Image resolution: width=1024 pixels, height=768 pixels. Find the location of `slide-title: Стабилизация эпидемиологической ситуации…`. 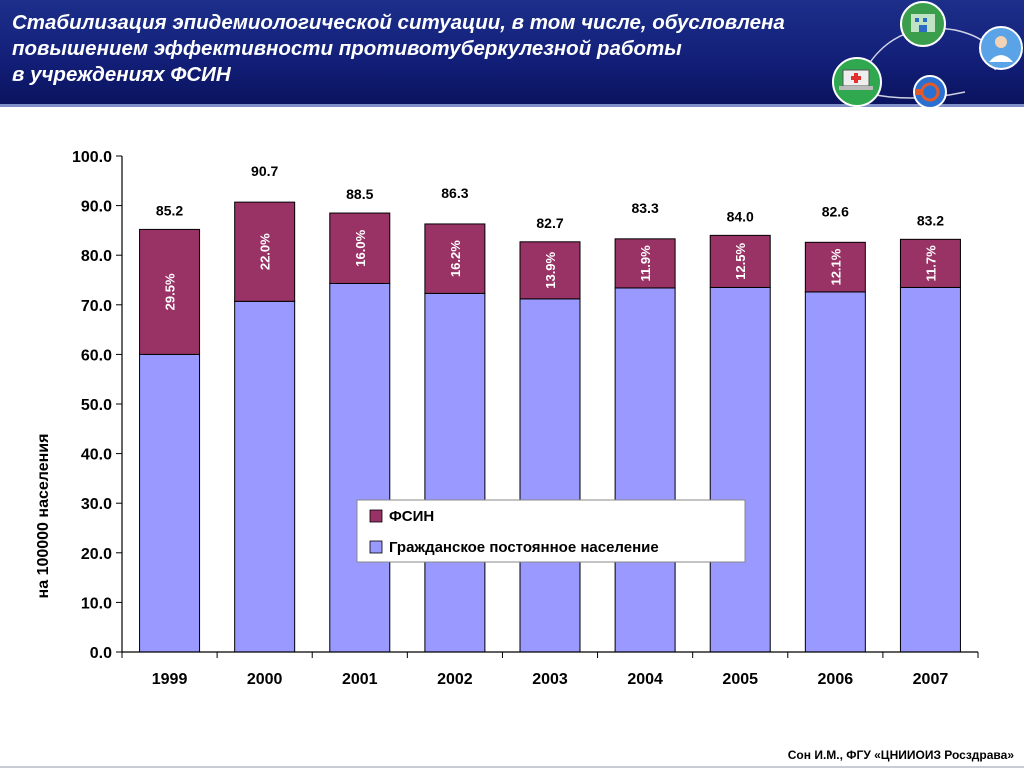

slide-title: Стабилизация эпидемиологической ситуации… is located at coordinates (432, 49).